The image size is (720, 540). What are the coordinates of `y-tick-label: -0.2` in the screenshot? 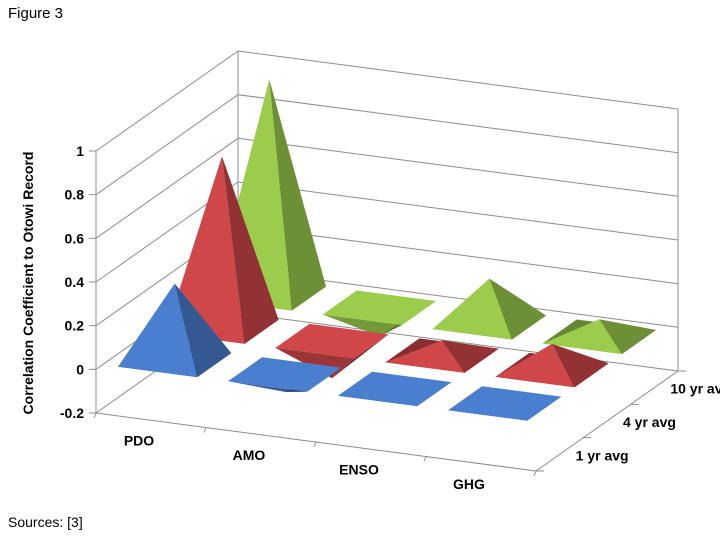 It's located at (72, 413).